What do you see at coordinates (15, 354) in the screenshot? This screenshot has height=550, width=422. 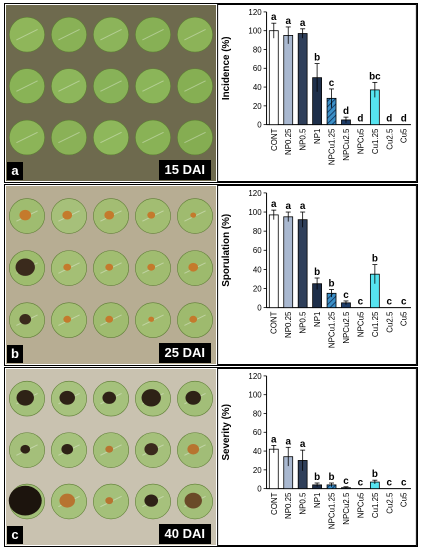 I see `panel-letter-b: b` at bounding box center [15, 354].